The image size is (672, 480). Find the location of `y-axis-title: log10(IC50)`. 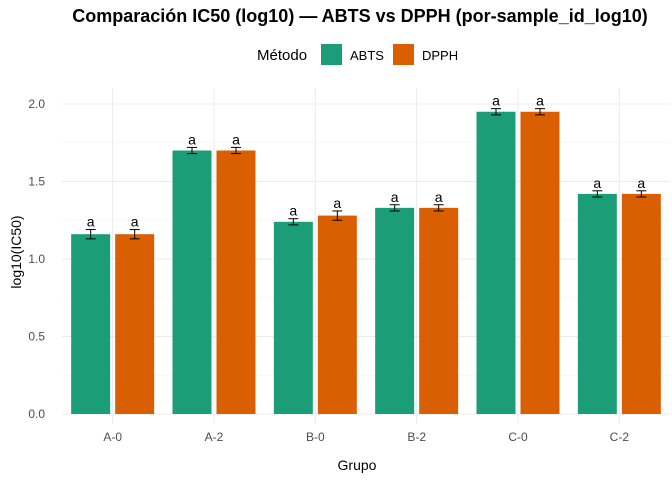

y-axis-title: log10(IC50) is located at coordinates (16, 251).